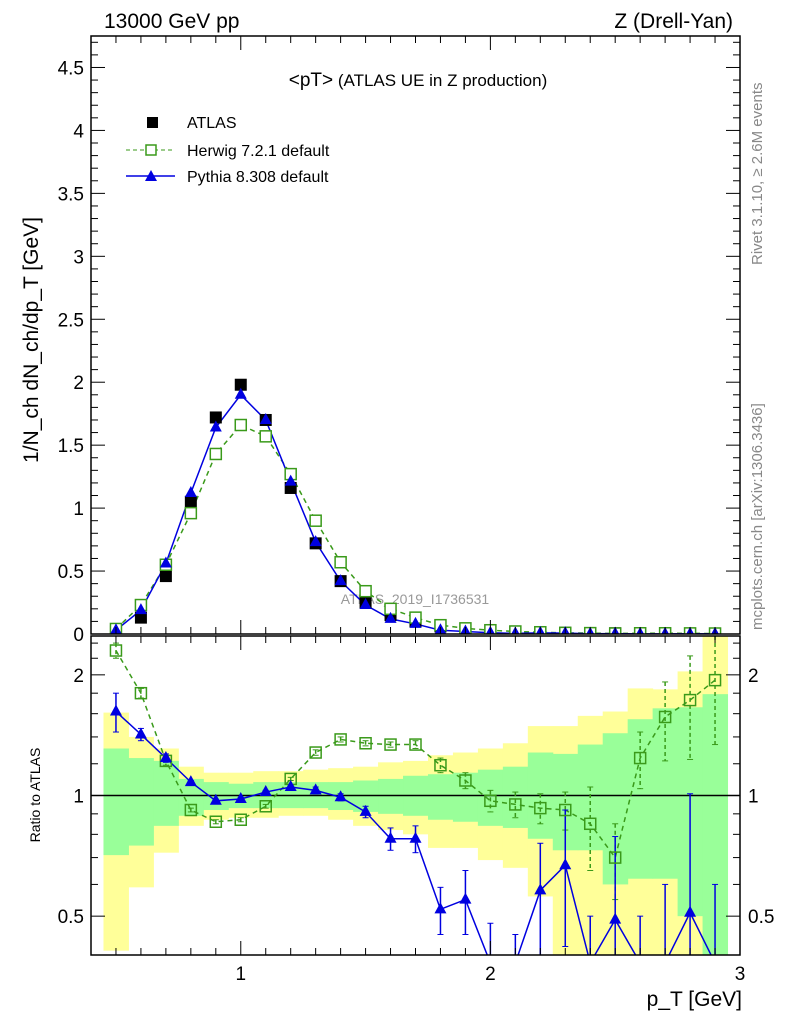 This screenshot has height=1024, width=786. What do you see at coordinates (31, 340) in the screenshot?
I see `y-axis-label: 1/N_ch dN_ch/dp_T [GeV]` at bounding box center [31, 340].